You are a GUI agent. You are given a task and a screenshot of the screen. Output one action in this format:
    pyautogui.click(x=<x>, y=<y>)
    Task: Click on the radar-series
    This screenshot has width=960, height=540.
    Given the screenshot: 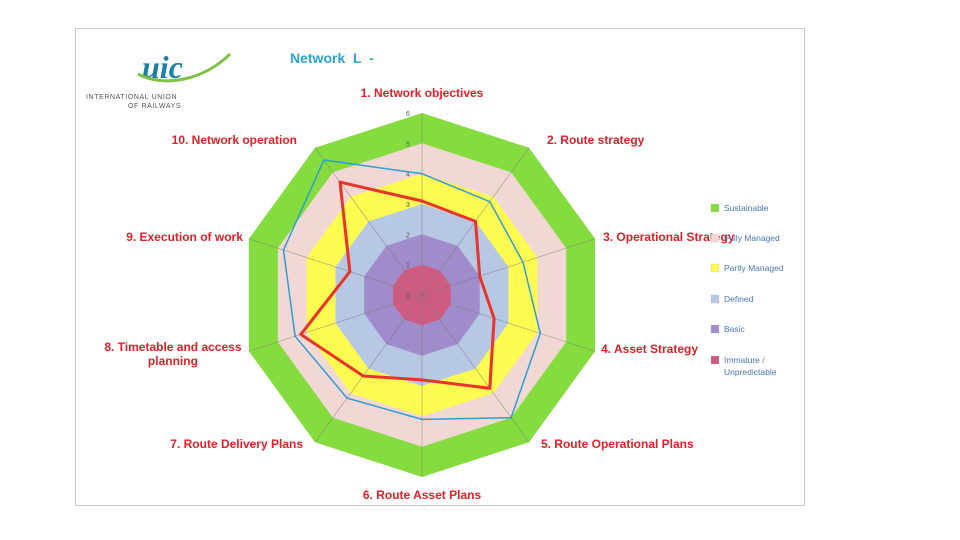 What is the action you would take?
    pyautogui.click(x=412, y=290)
    